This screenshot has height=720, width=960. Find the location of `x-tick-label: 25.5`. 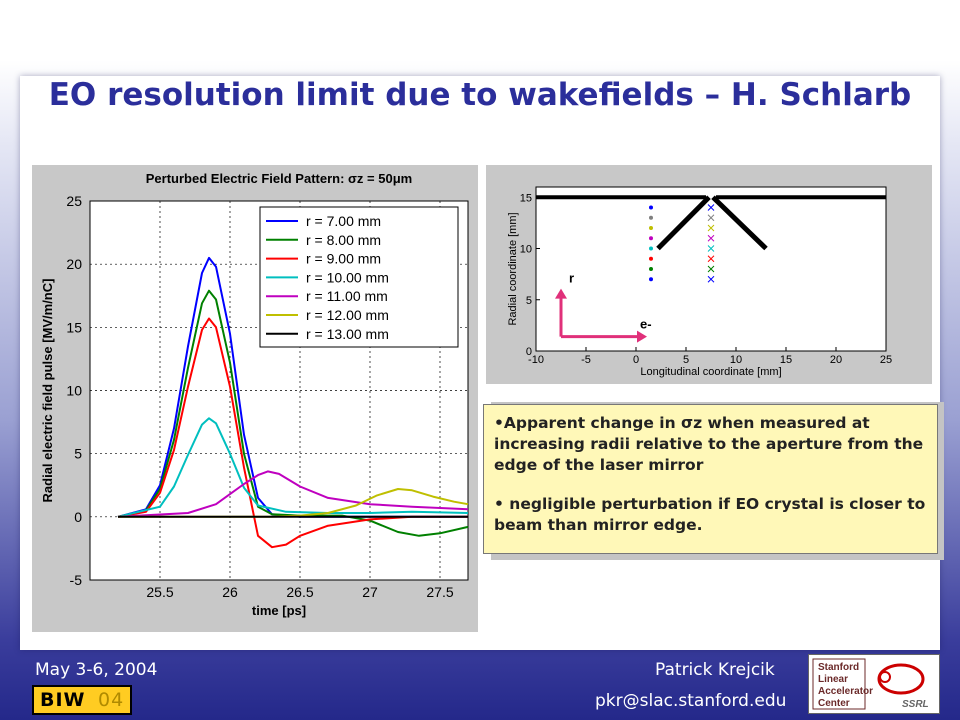

x-tick-label: 25.5 is located at coordinates (159, 592).